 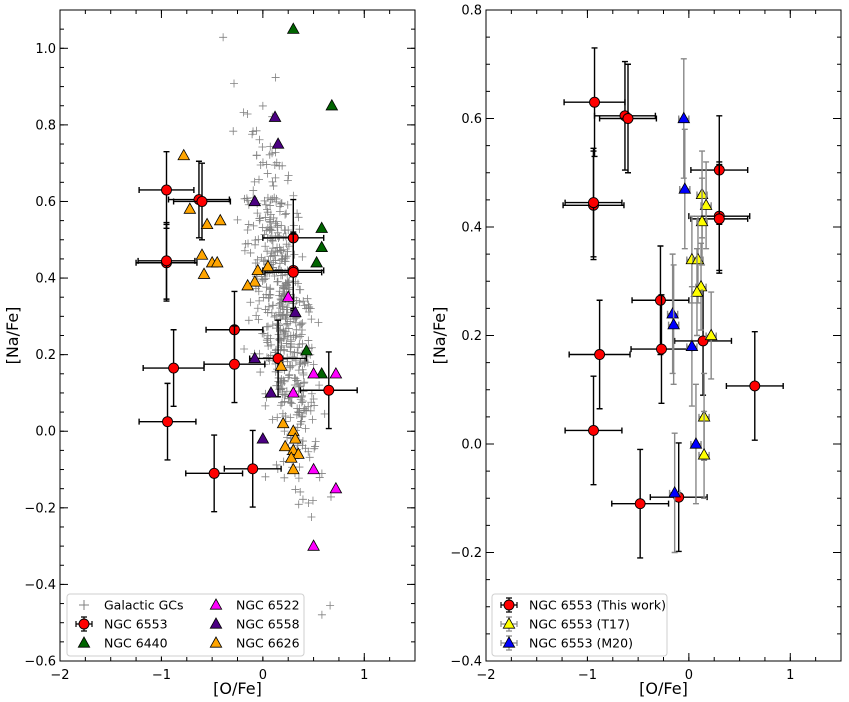 I want to click on y-tick-label: 0.8, so click(x=471, y=11).